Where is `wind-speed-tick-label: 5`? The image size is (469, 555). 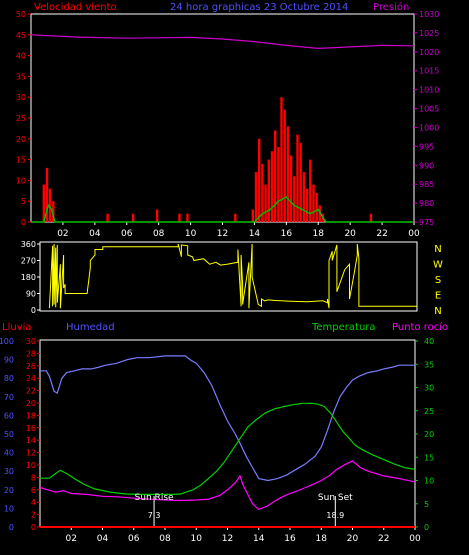
wind-speed-tick-label: 5 is located at coordinates (23, 201).